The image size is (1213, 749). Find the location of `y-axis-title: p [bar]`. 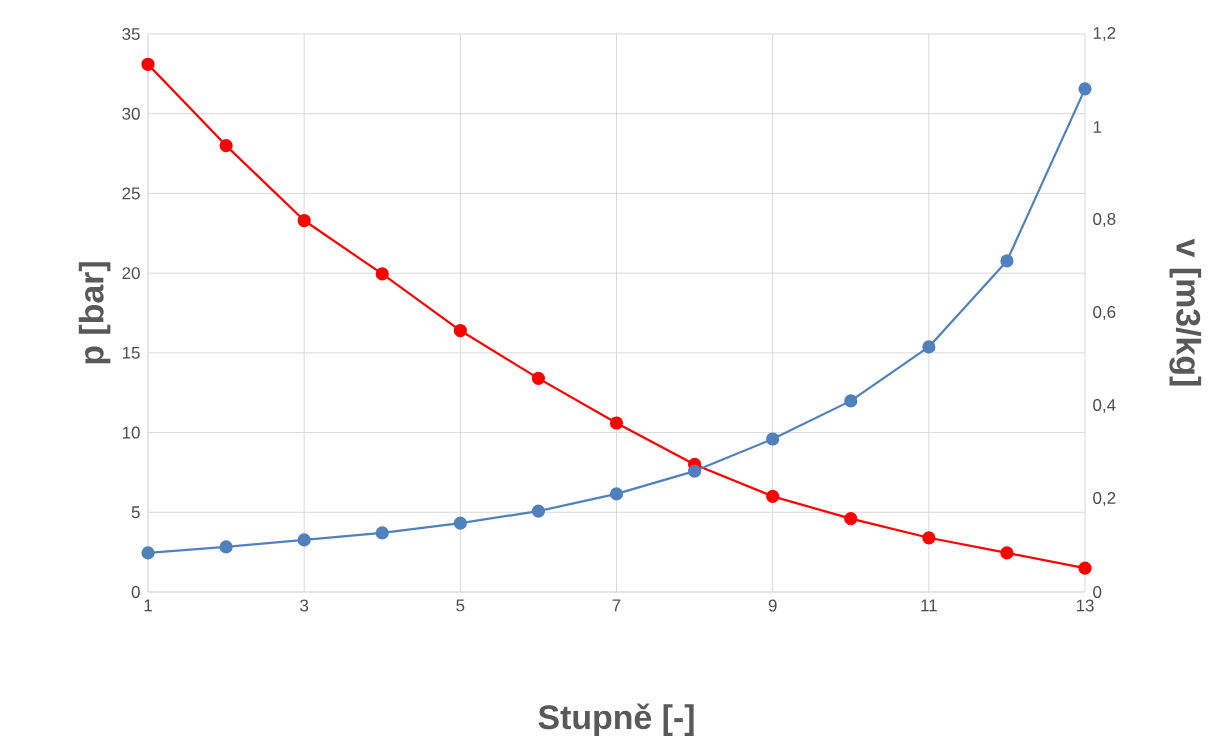

y-axis-title: p [bar] is located at coordinates (94, 313).